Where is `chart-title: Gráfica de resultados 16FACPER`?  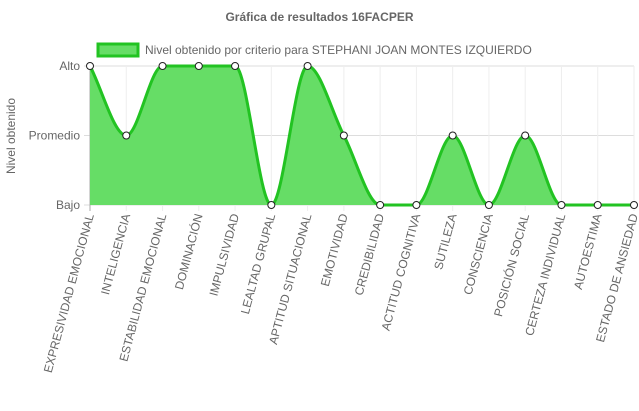 chart-title: Gráfica de resultados 16FACPER is located at coordinates (319, 17).